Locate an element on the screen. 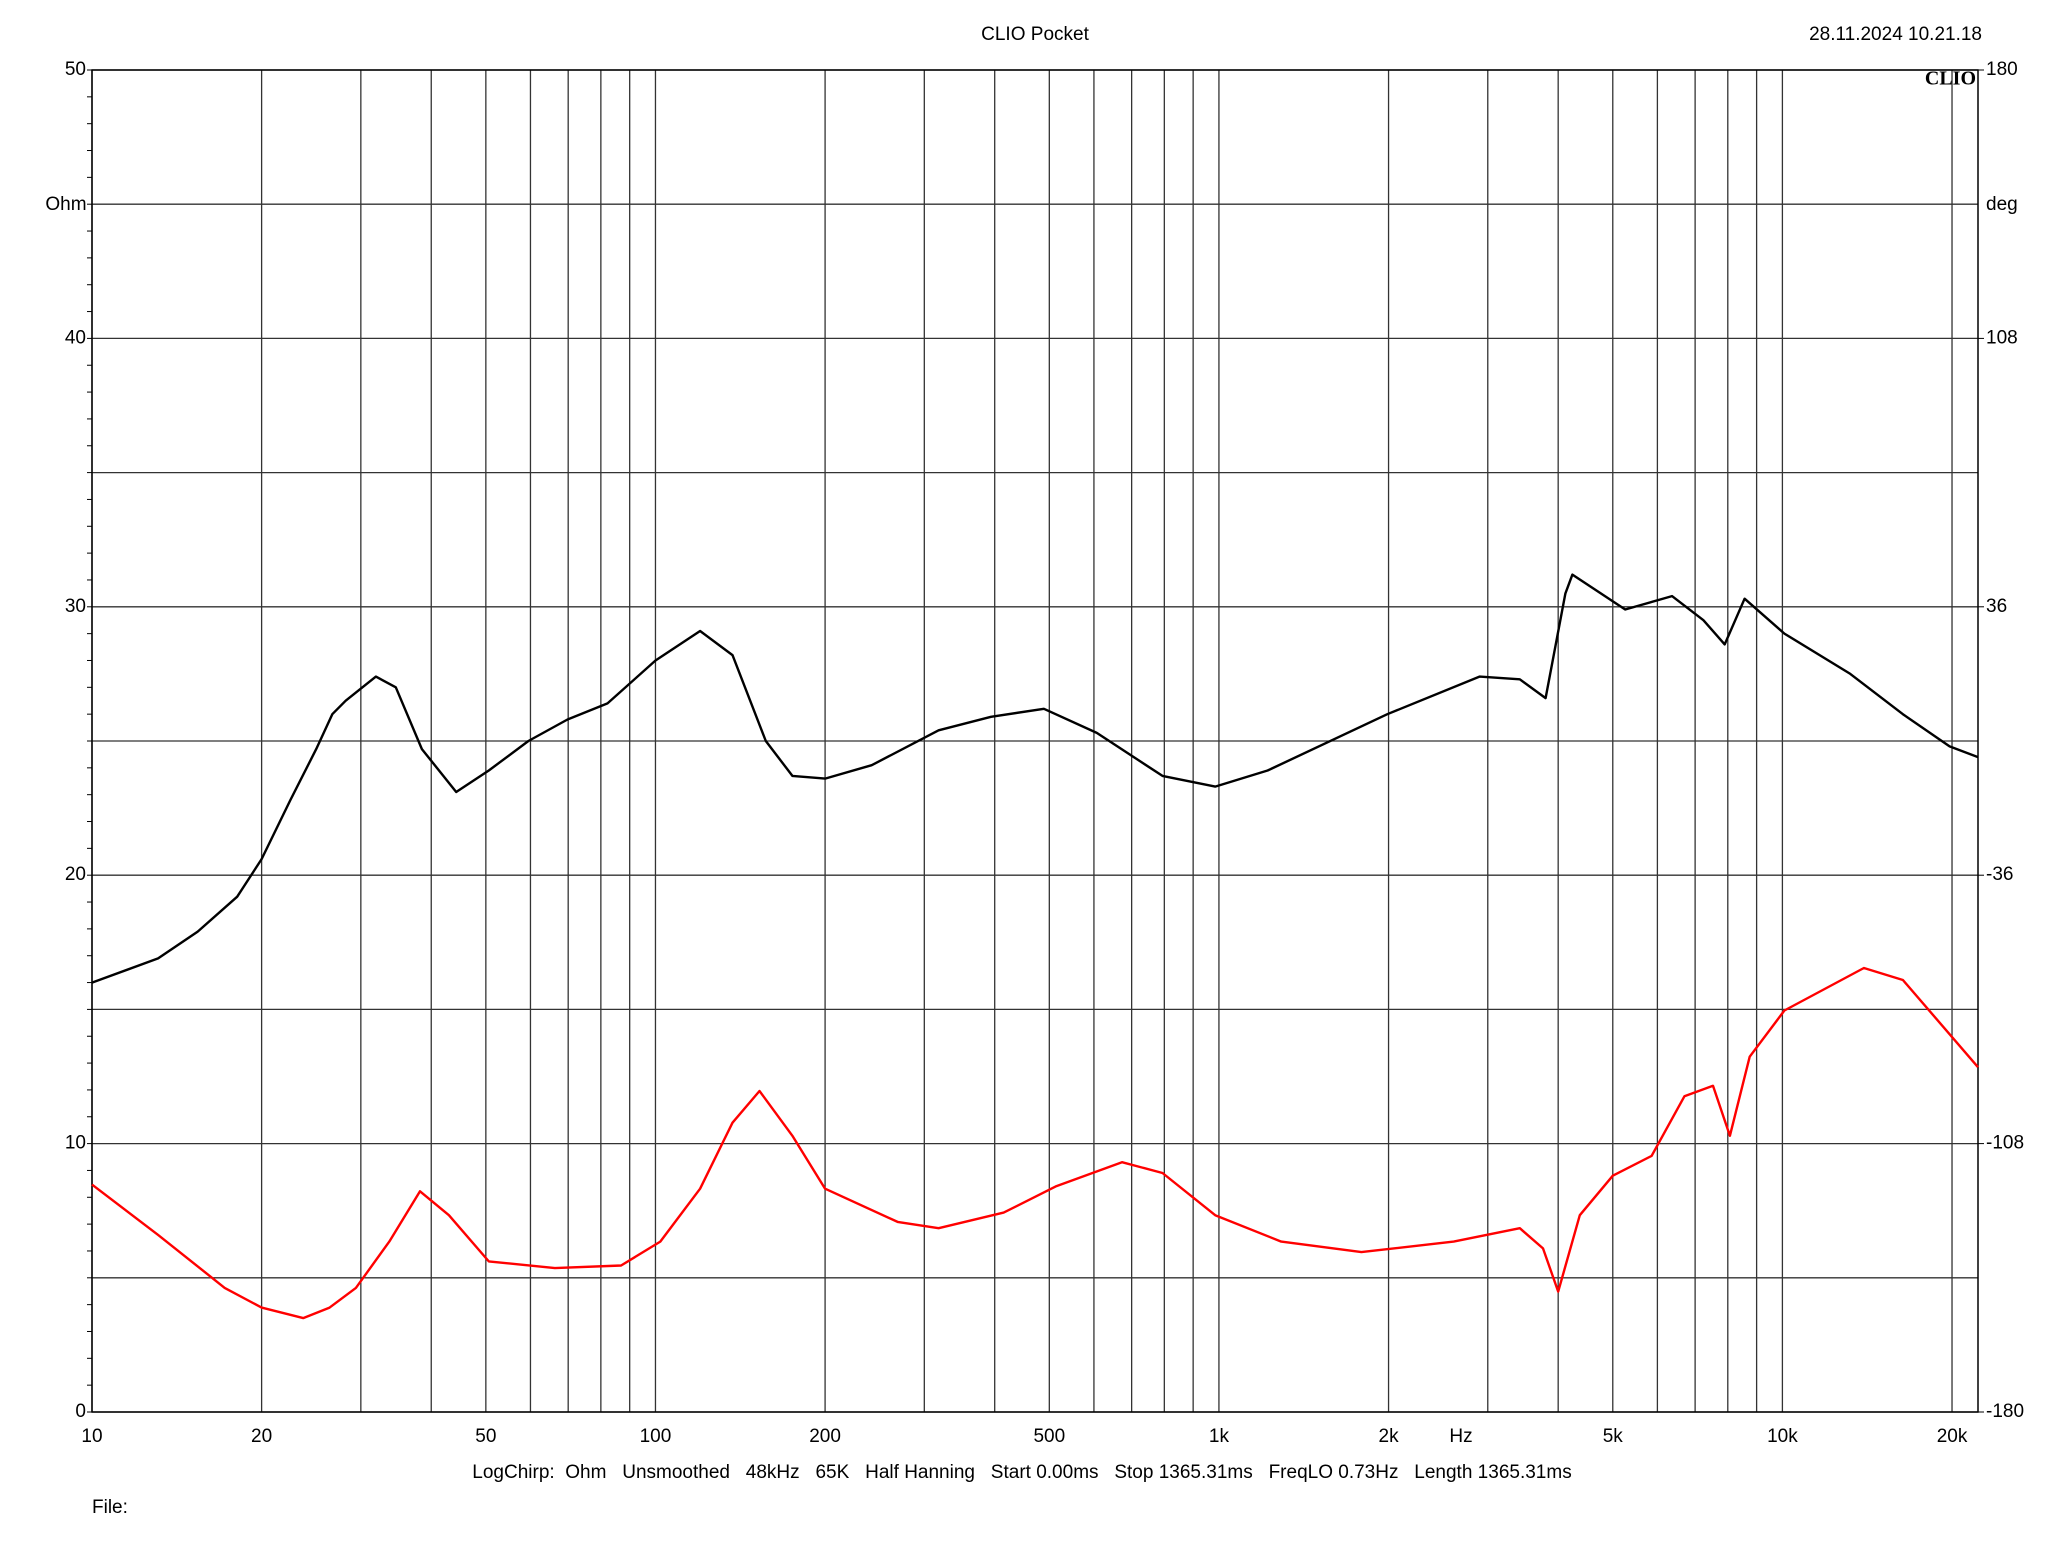  y2-tick-label: 108 is located at coordinates (2002, 337).